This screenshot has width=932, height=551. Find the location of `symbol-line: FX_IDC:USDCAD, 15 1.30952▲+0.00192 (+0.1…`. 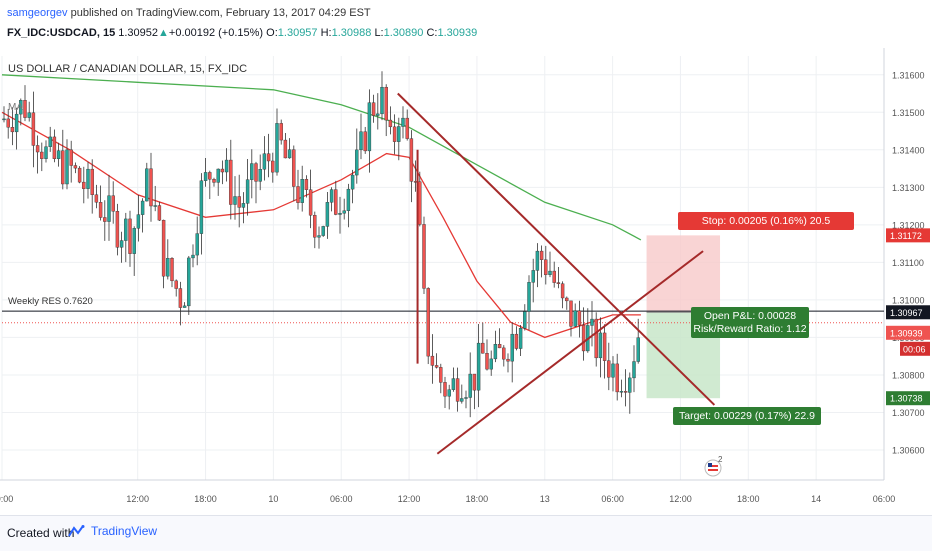

symbol-line: FX_IDC:USDCAD, 15 1.30952▲+0.00192 (+0.1… is located at coordinates (242, 33).